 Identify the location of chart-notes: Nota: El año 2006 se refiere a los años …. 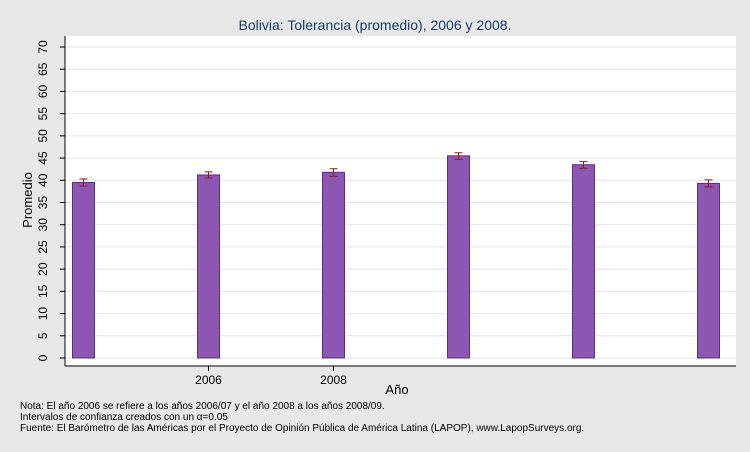
(302, 417).